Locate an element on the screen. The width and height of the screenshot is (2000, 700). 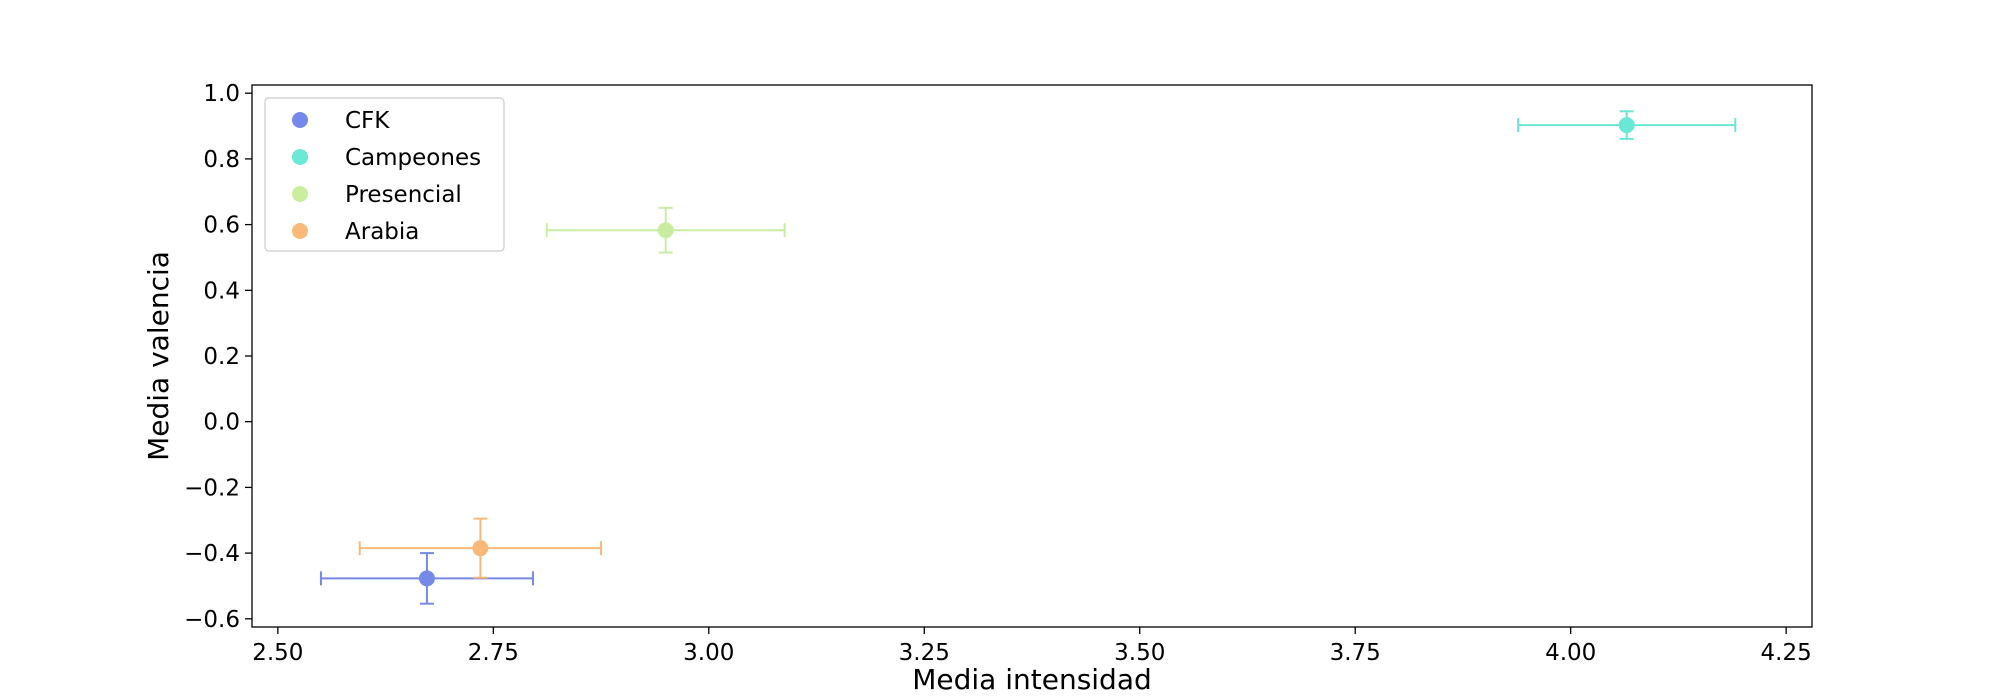
y-tick-label: 0.2 is located at coordinates (221, 357).